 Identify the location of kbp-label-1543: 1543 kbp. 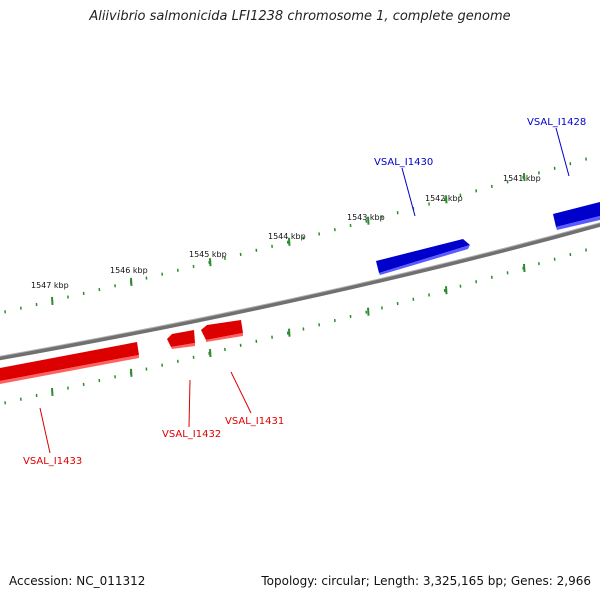
(366, 217).